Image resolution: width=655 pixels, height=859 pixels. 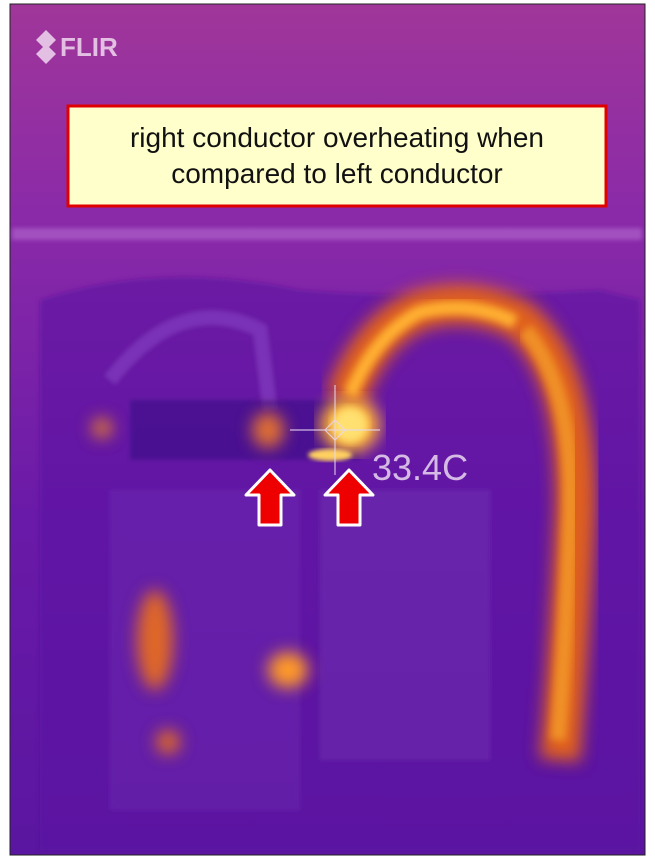 I want to click on spot-reading: 33.4C, so click(x=420, y=467).